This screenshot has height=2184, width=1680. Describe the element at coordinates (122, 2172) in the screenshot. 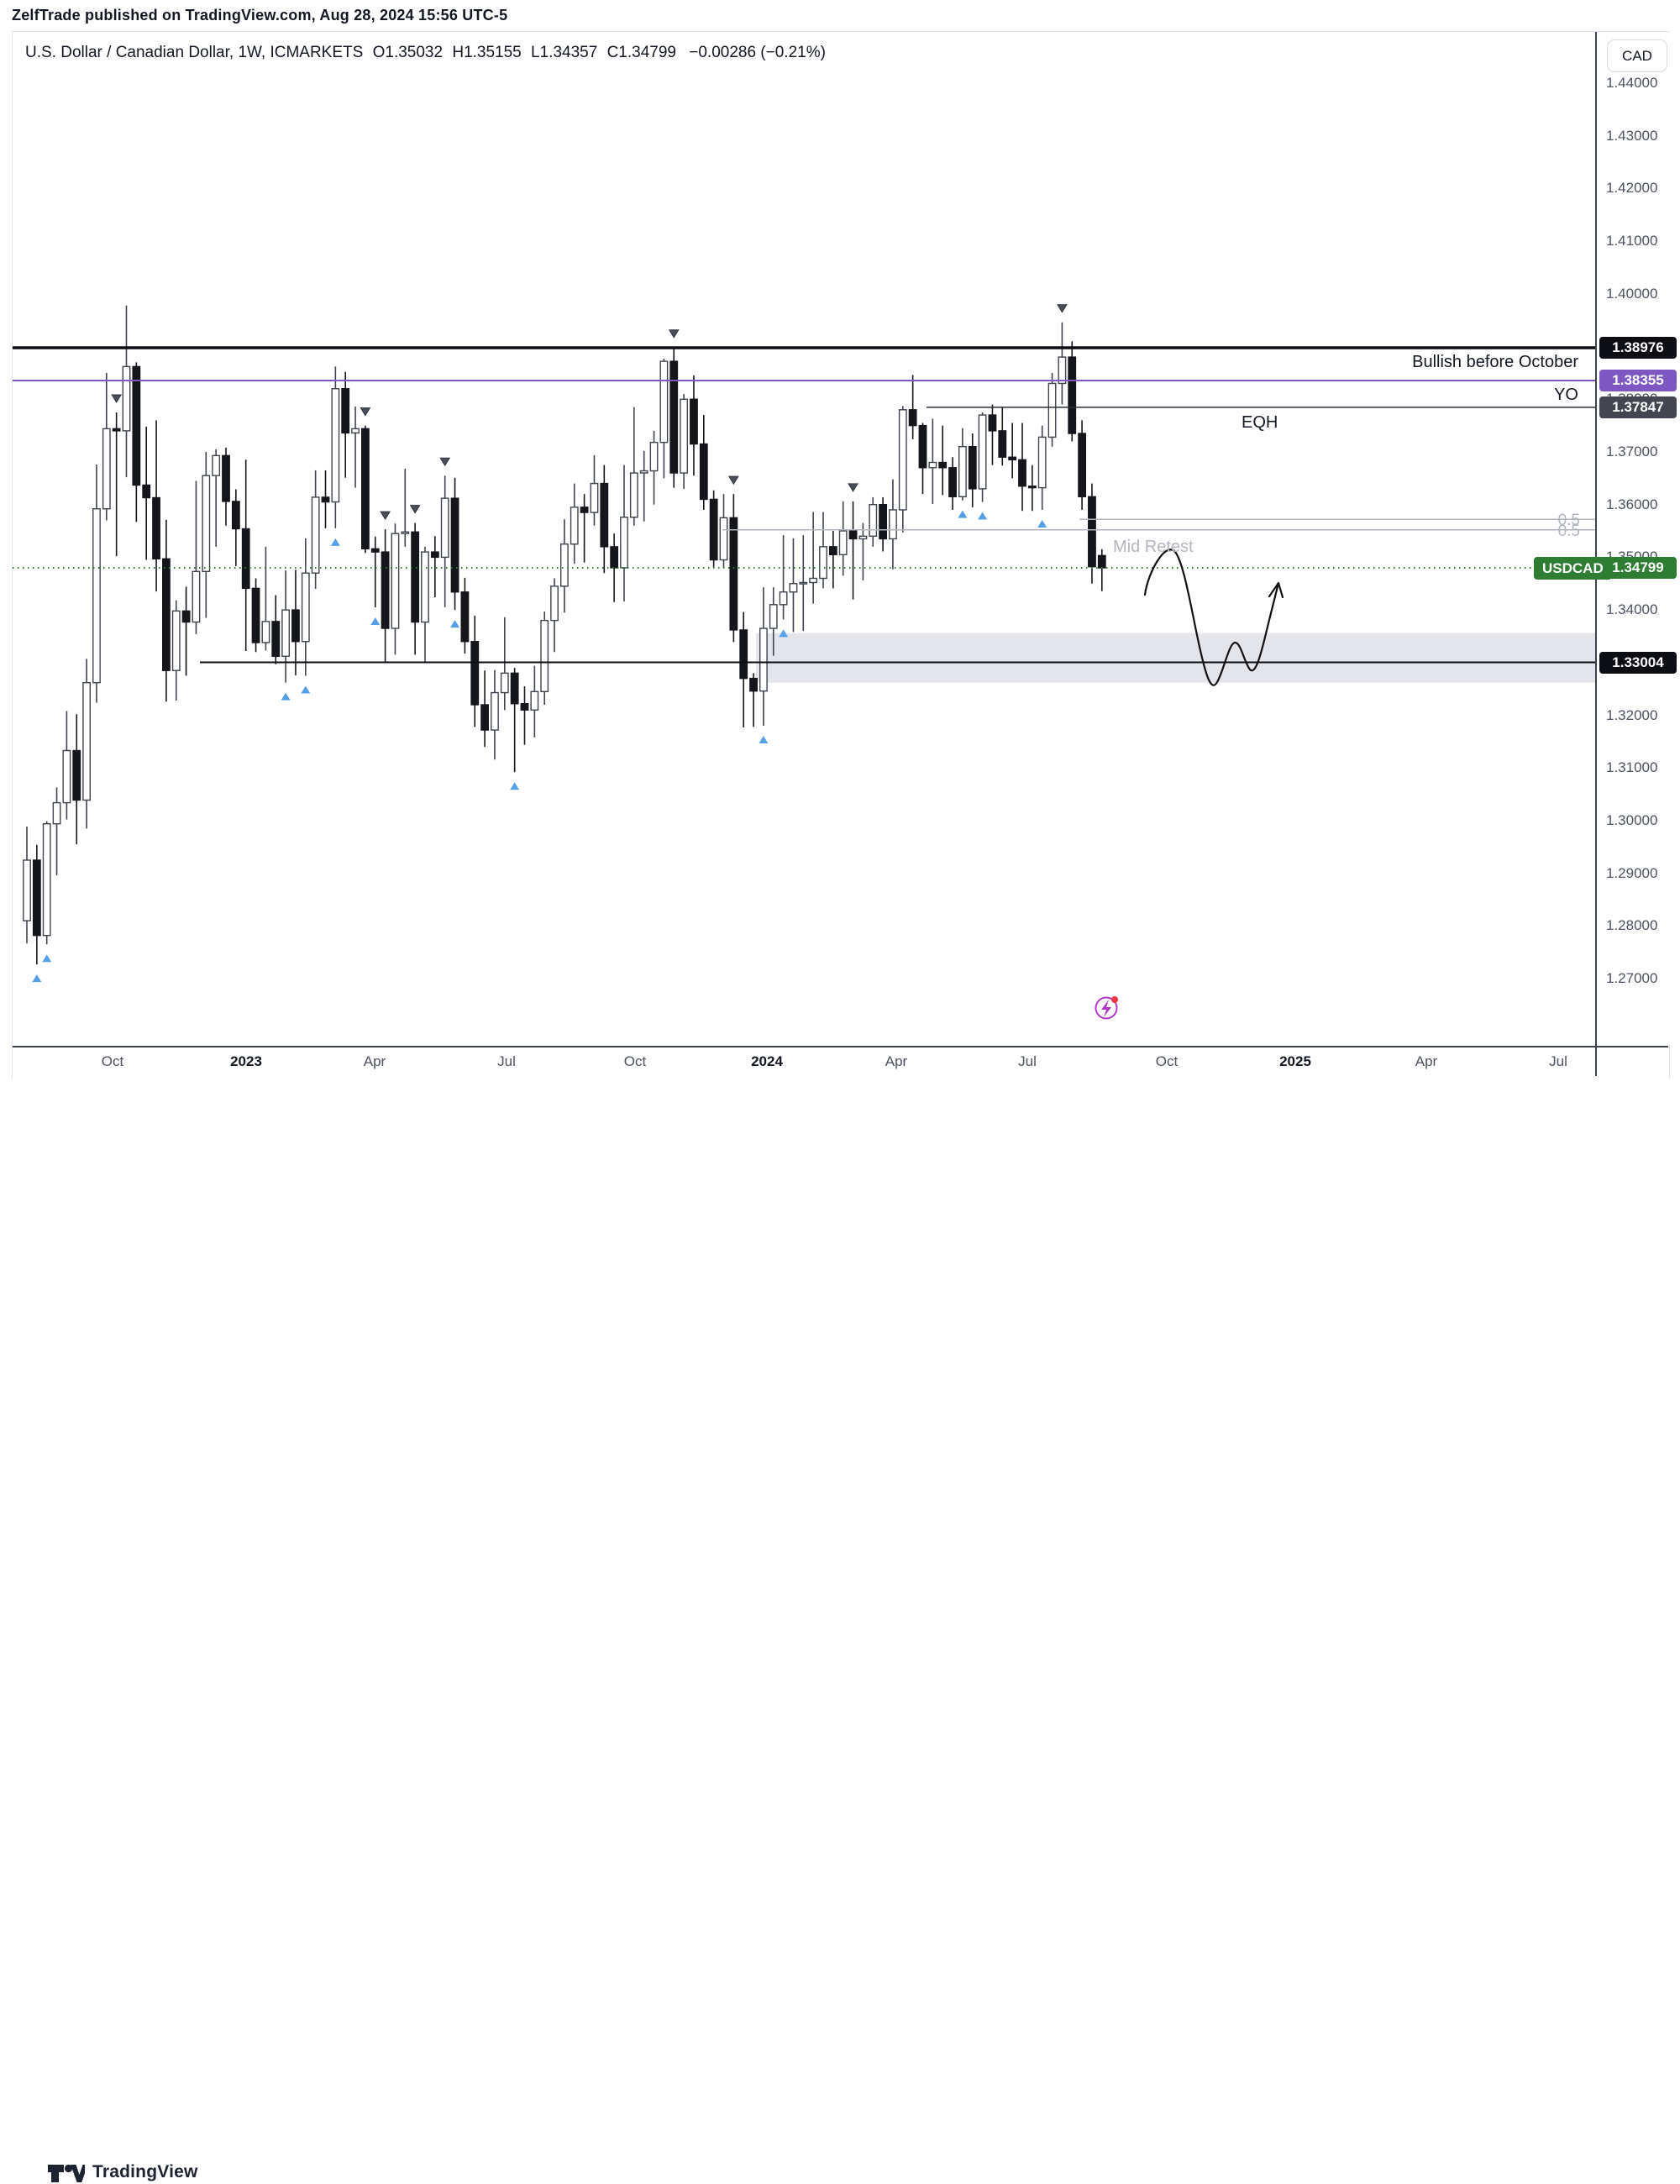

I see `tradingview-logo: TradingView` at that location.